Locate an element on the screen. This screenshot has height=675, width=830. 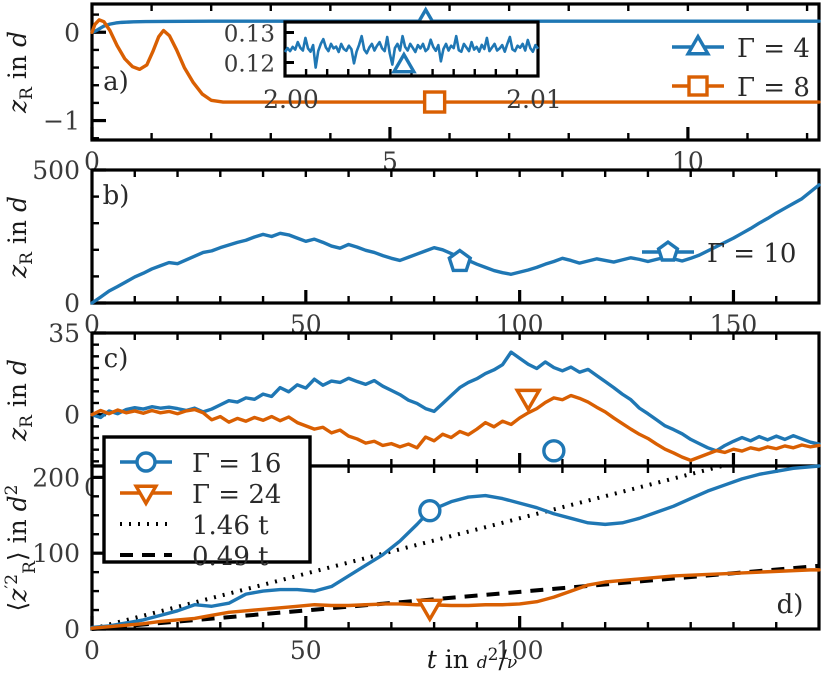
panel-d-yticklabel: 200 is located at coordinates (56, 477).